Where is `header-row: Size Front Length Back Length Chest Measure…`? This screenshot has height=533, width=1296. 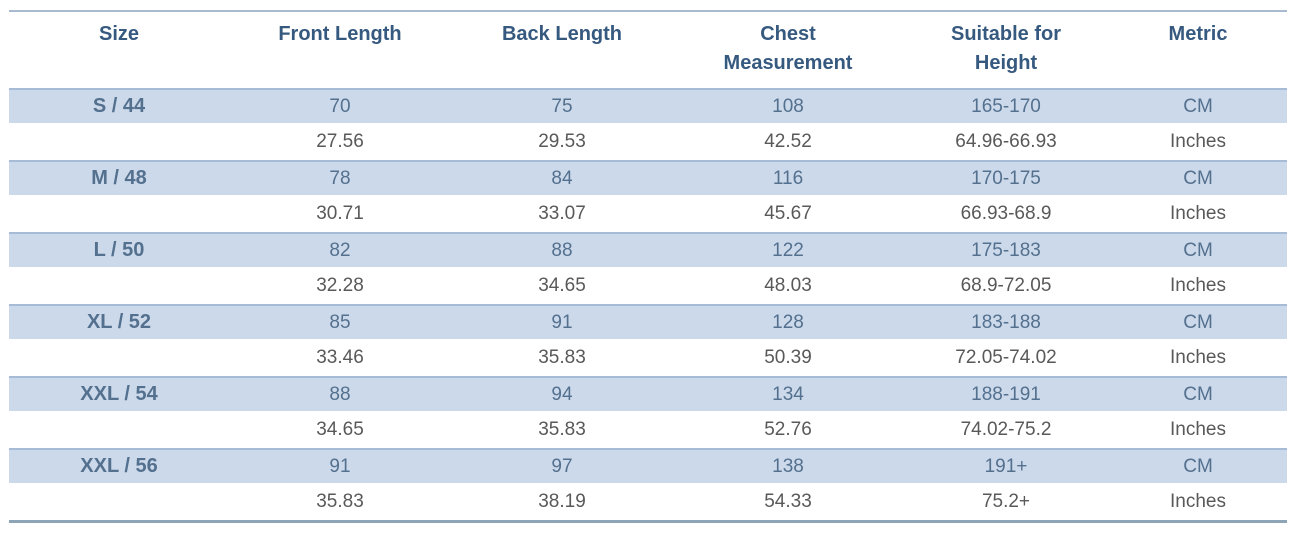
header-row: Size Front Length Back Length Chest Measure… is located at coordinates (648, 50).